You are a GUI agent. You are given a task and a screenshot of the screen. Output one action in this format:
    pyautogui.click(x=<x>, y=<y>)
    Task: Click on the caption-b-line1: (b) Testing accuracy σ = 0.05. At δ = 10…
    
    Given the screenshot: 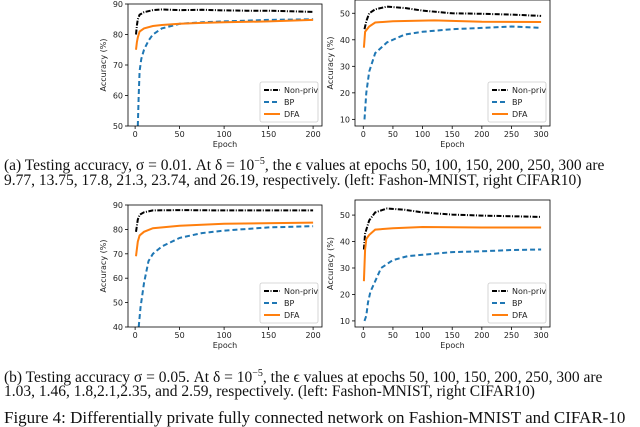 What is the action you would take?
    pyautogui.click(x=303, y=376)
    